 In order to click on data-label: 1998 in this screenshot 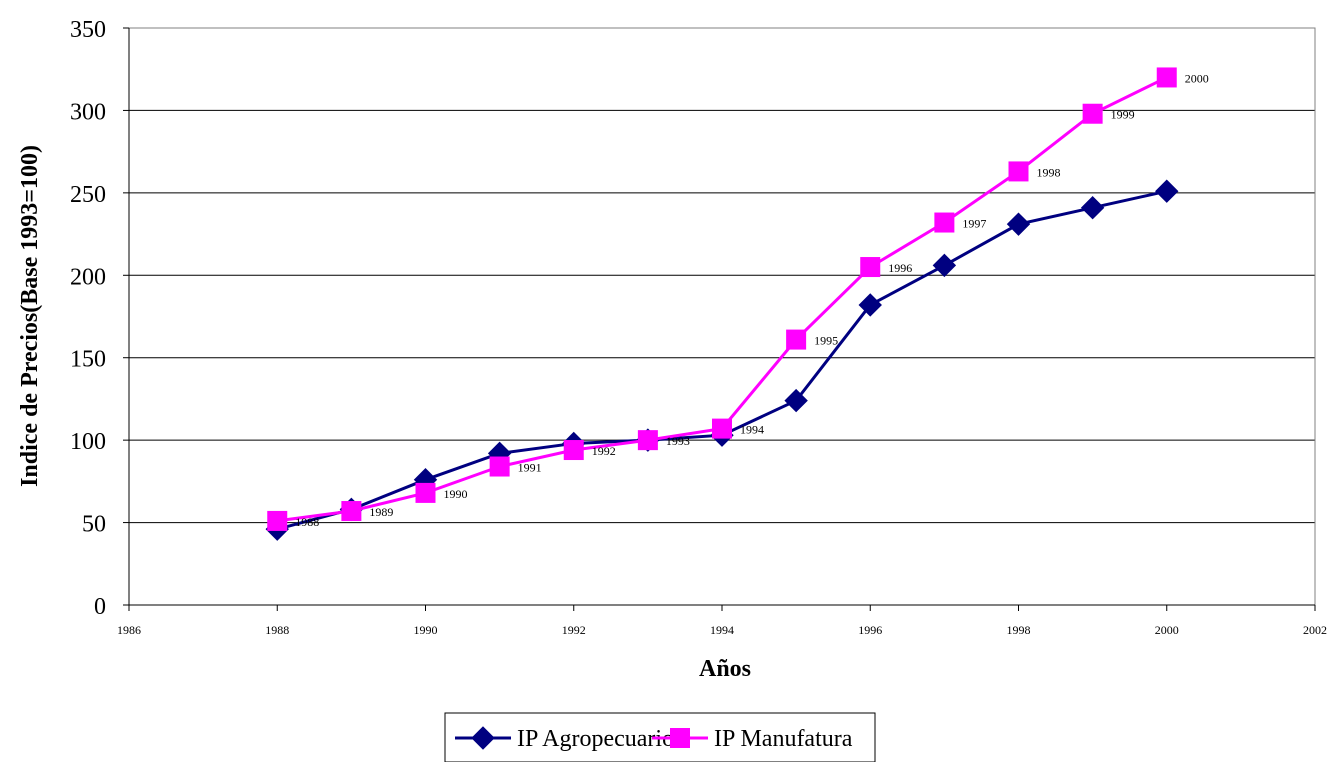, I will do `click(1049, 172)`.